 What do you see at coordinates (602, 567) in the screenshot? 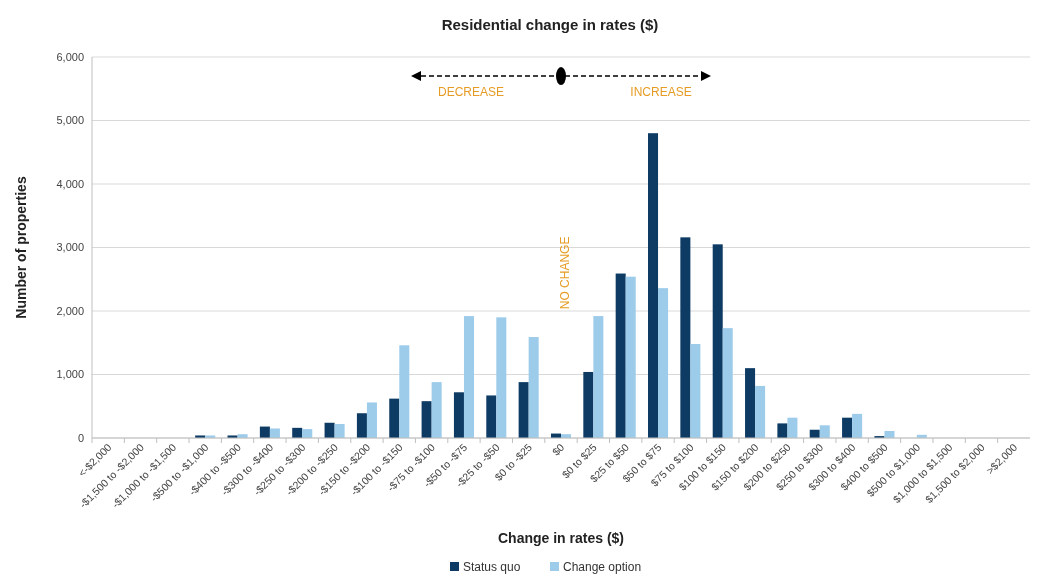
I see `legend-label: Change option` at bounding box center [602, 567].